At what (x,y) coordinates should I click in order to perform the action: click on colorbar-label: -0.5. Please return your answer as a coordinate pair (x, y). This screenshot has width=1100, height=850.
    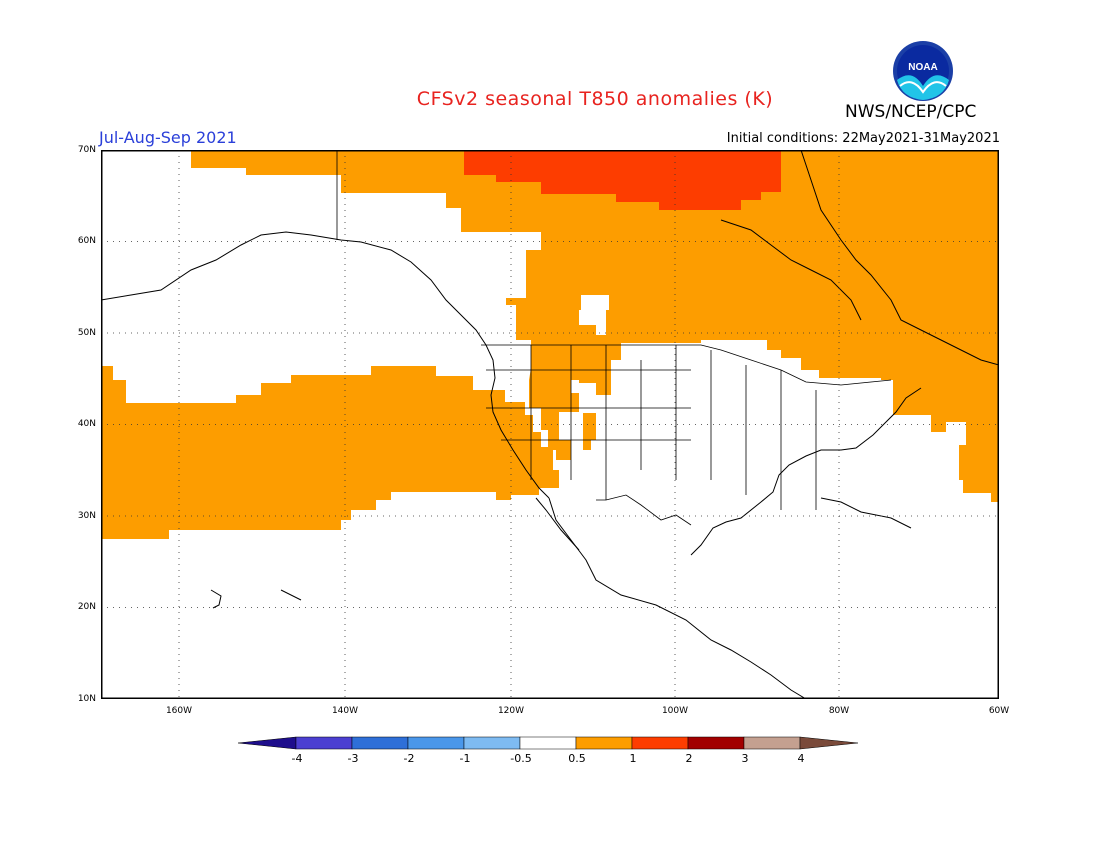
    Looking at the image, I should click on (521, 758).